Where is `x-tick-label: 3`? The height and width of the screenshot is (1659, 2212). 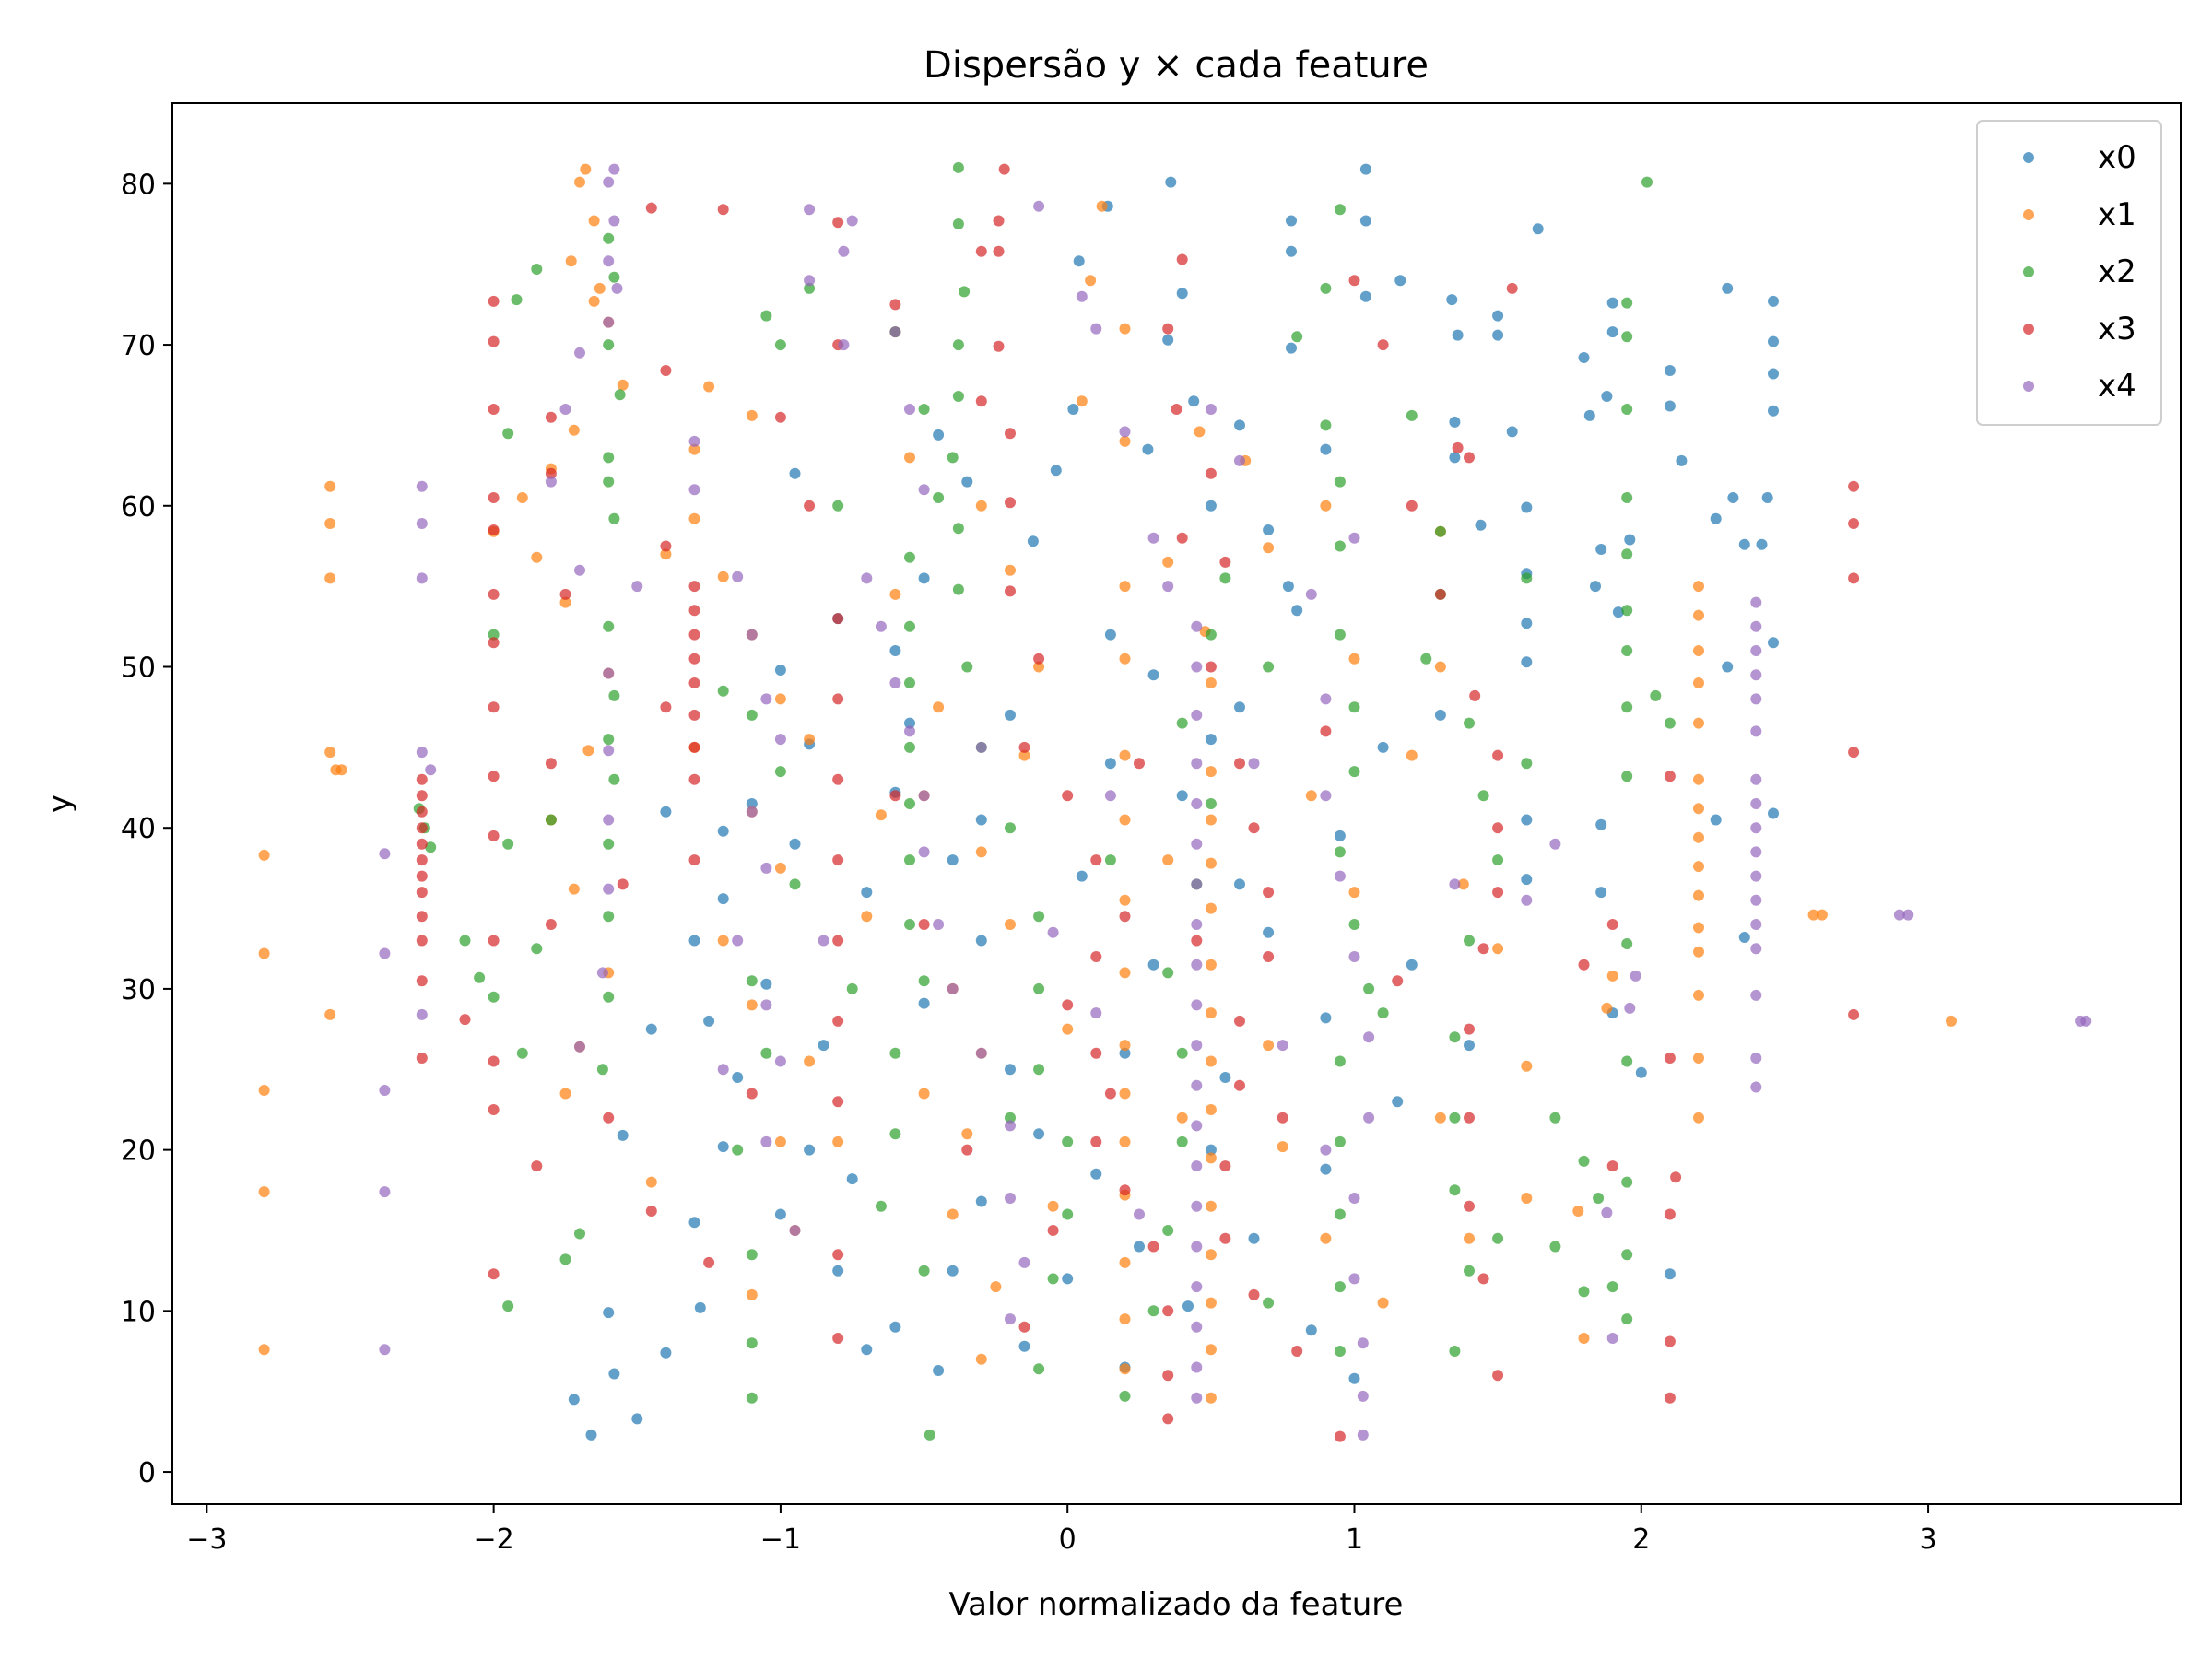
x-tick-label: 3 is located at coordinates (1928, 1540).